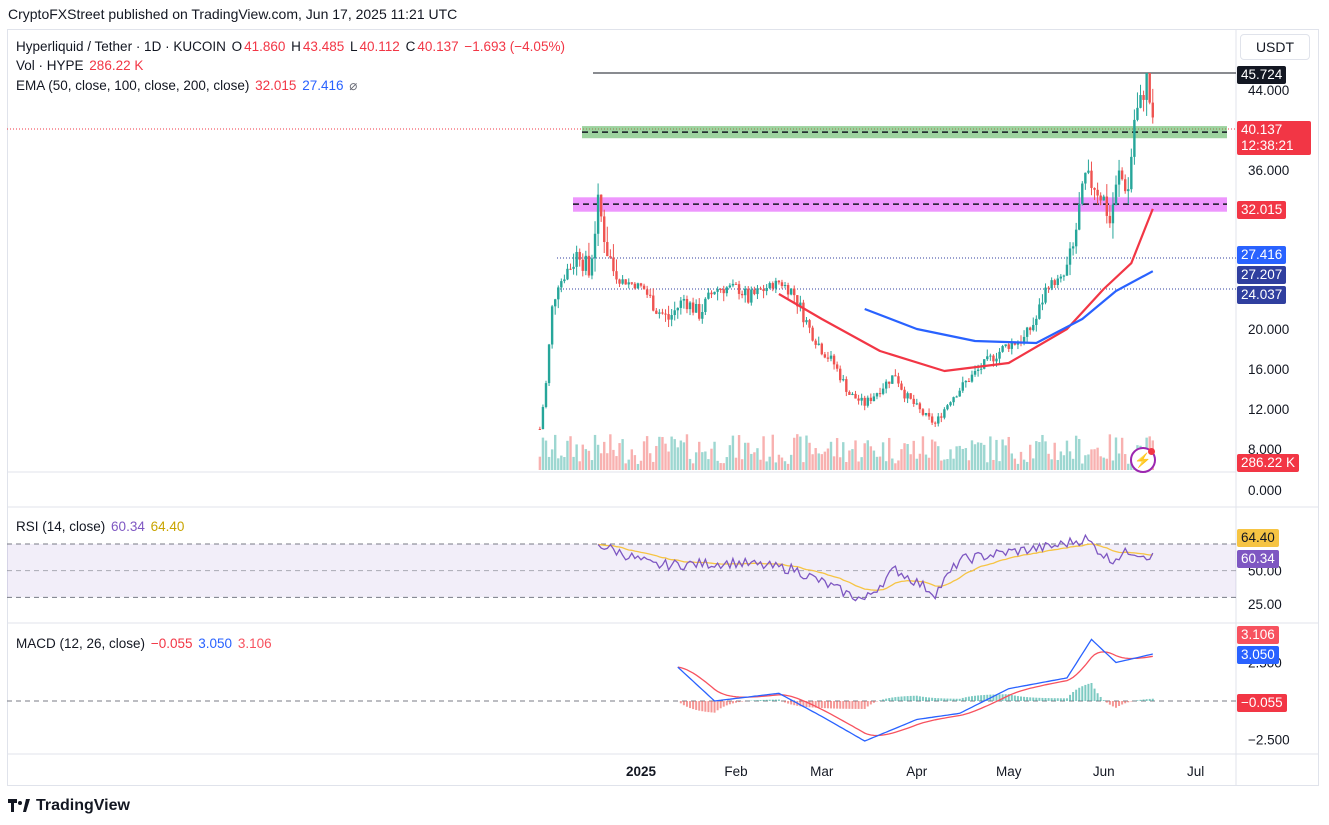  I want to click on time-axis-tick: Jun, so click(1104, 771).